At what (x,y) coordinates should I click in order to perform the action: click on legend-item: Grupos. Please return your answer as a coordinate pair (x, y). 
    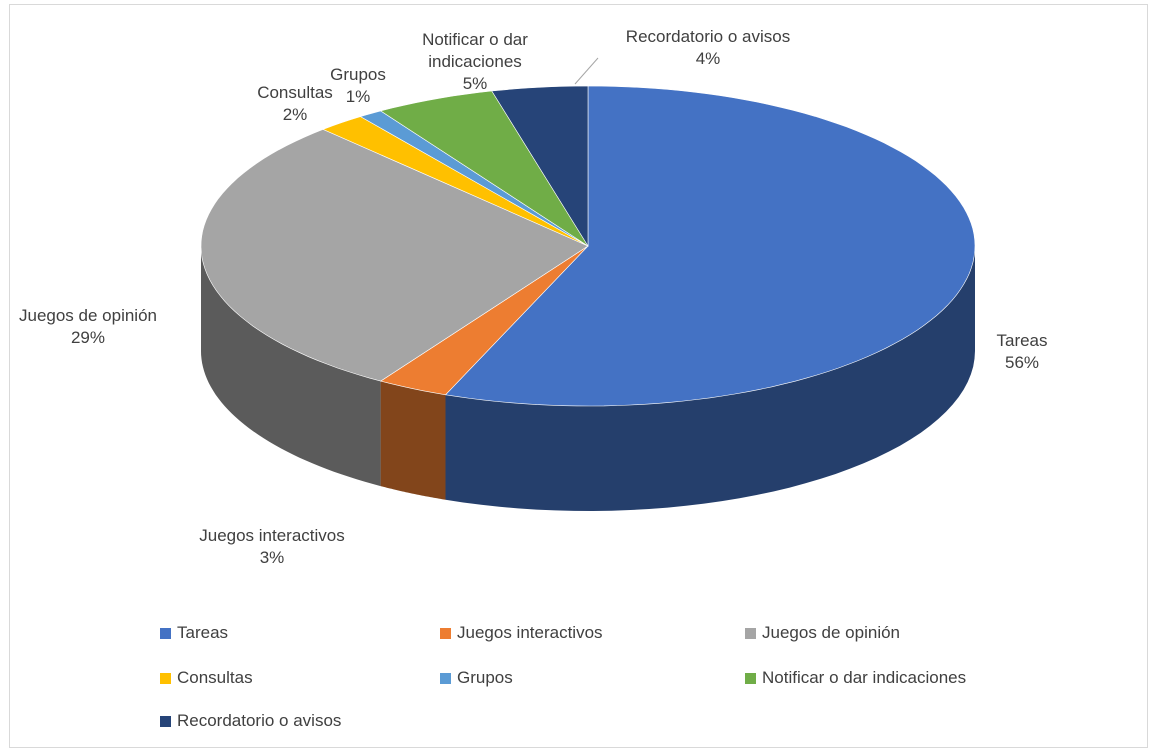
    Looking at the image, I should click on (476, 678).